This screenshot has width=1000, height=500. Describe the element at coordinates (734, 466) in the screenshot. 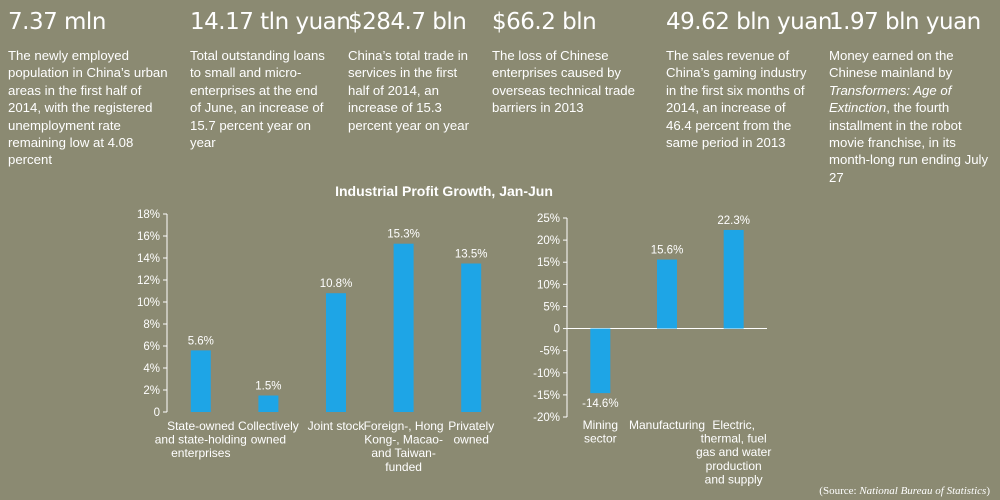

I see `category-label: production` at that location.